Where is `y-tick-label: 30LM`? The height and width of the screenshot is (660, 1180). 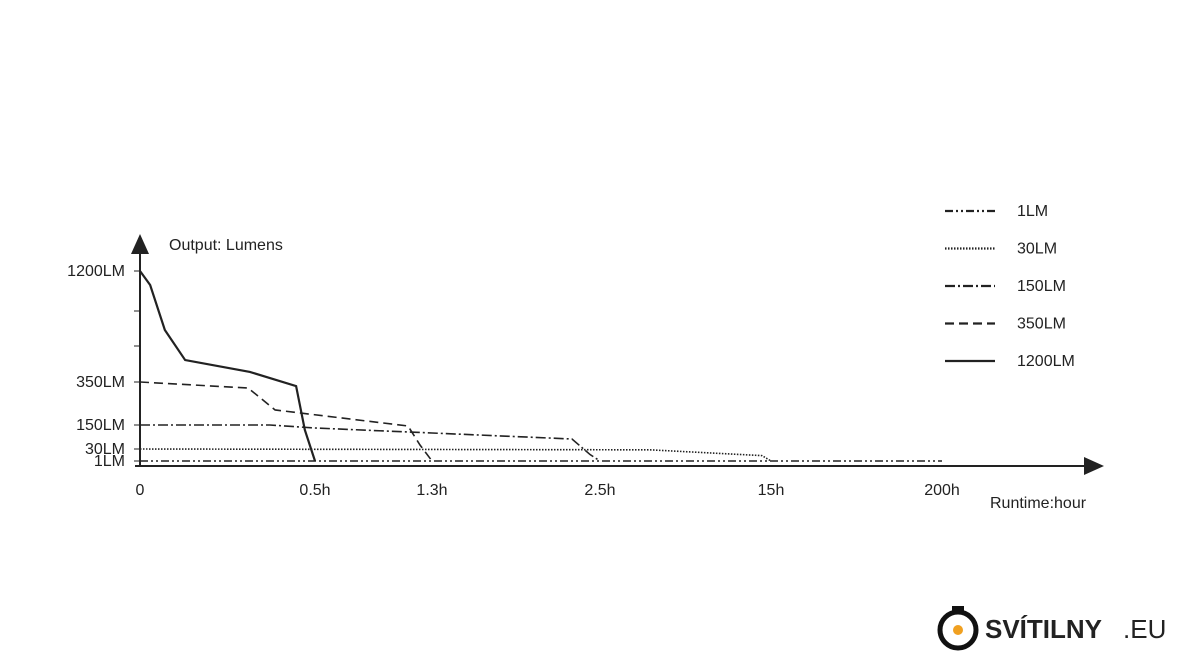 y-tick-label: 30LM is located at coordinates (105, 449).